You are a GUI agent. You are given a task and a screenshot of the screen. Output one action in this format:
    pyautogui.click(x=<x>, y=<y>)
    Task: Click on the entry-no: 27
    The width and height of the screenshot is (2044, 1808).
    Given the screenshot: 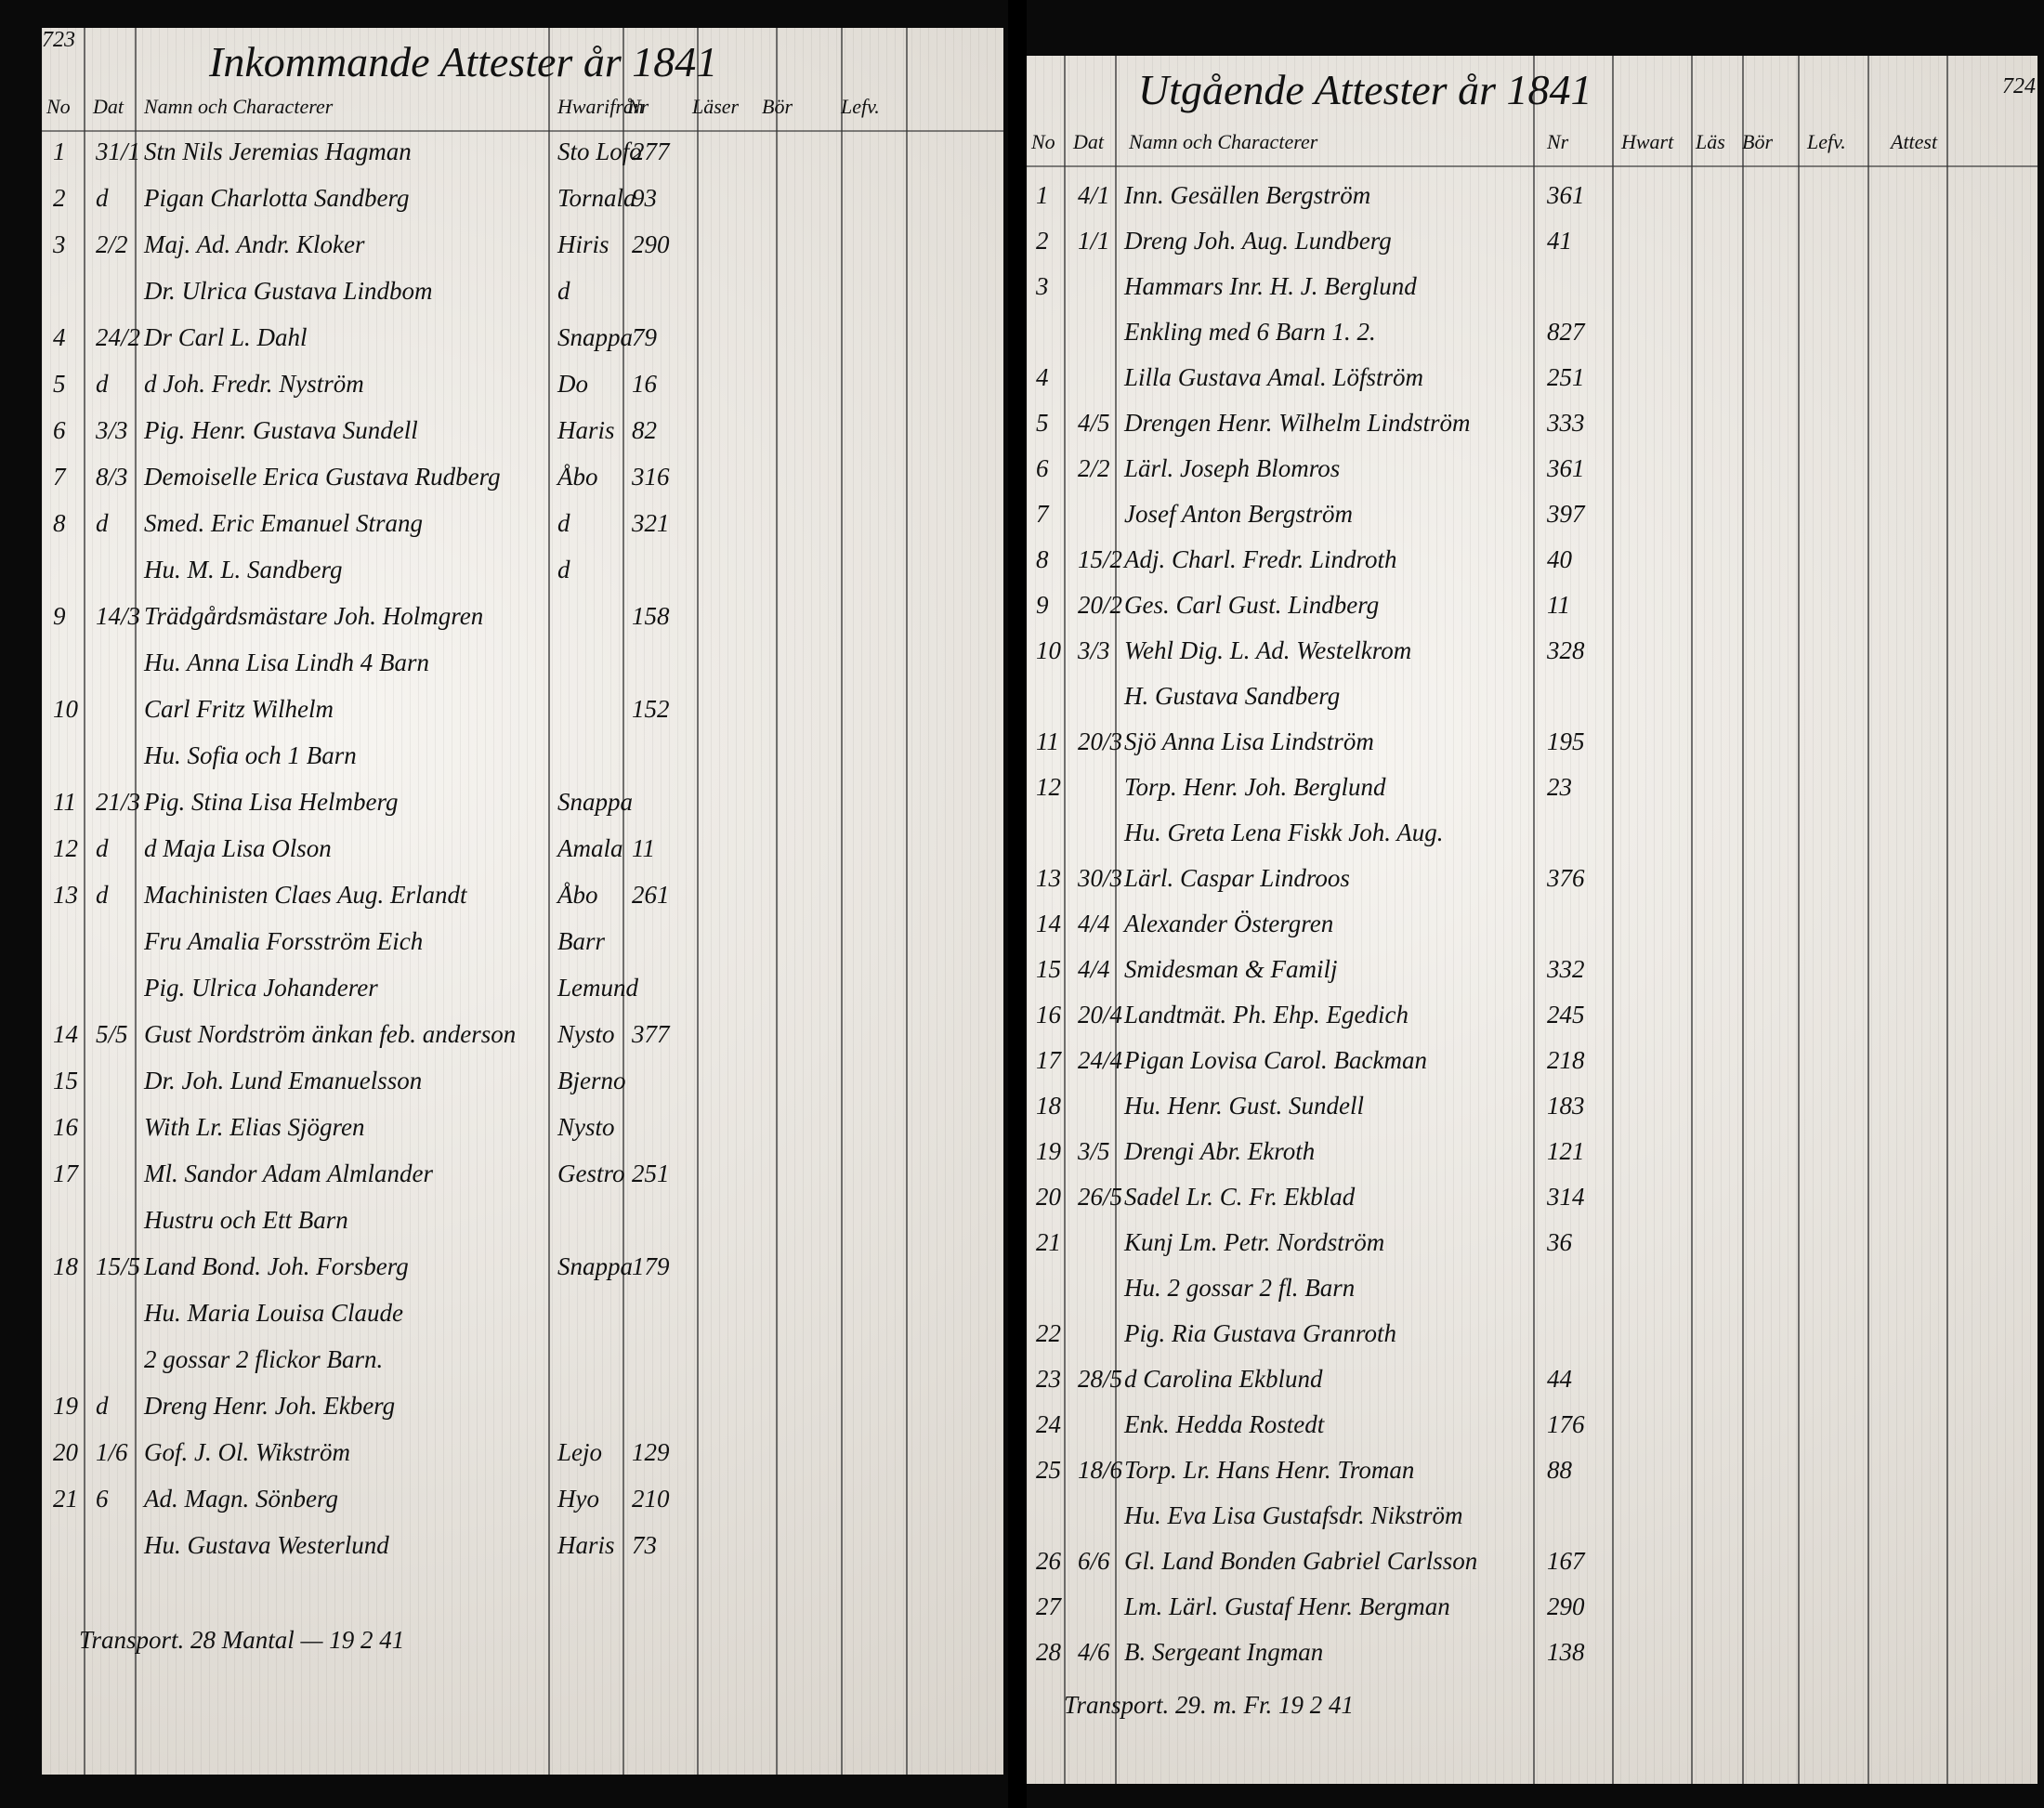 What is the action you would take?
    pyautogui.click(x=1048, y=1606)
    